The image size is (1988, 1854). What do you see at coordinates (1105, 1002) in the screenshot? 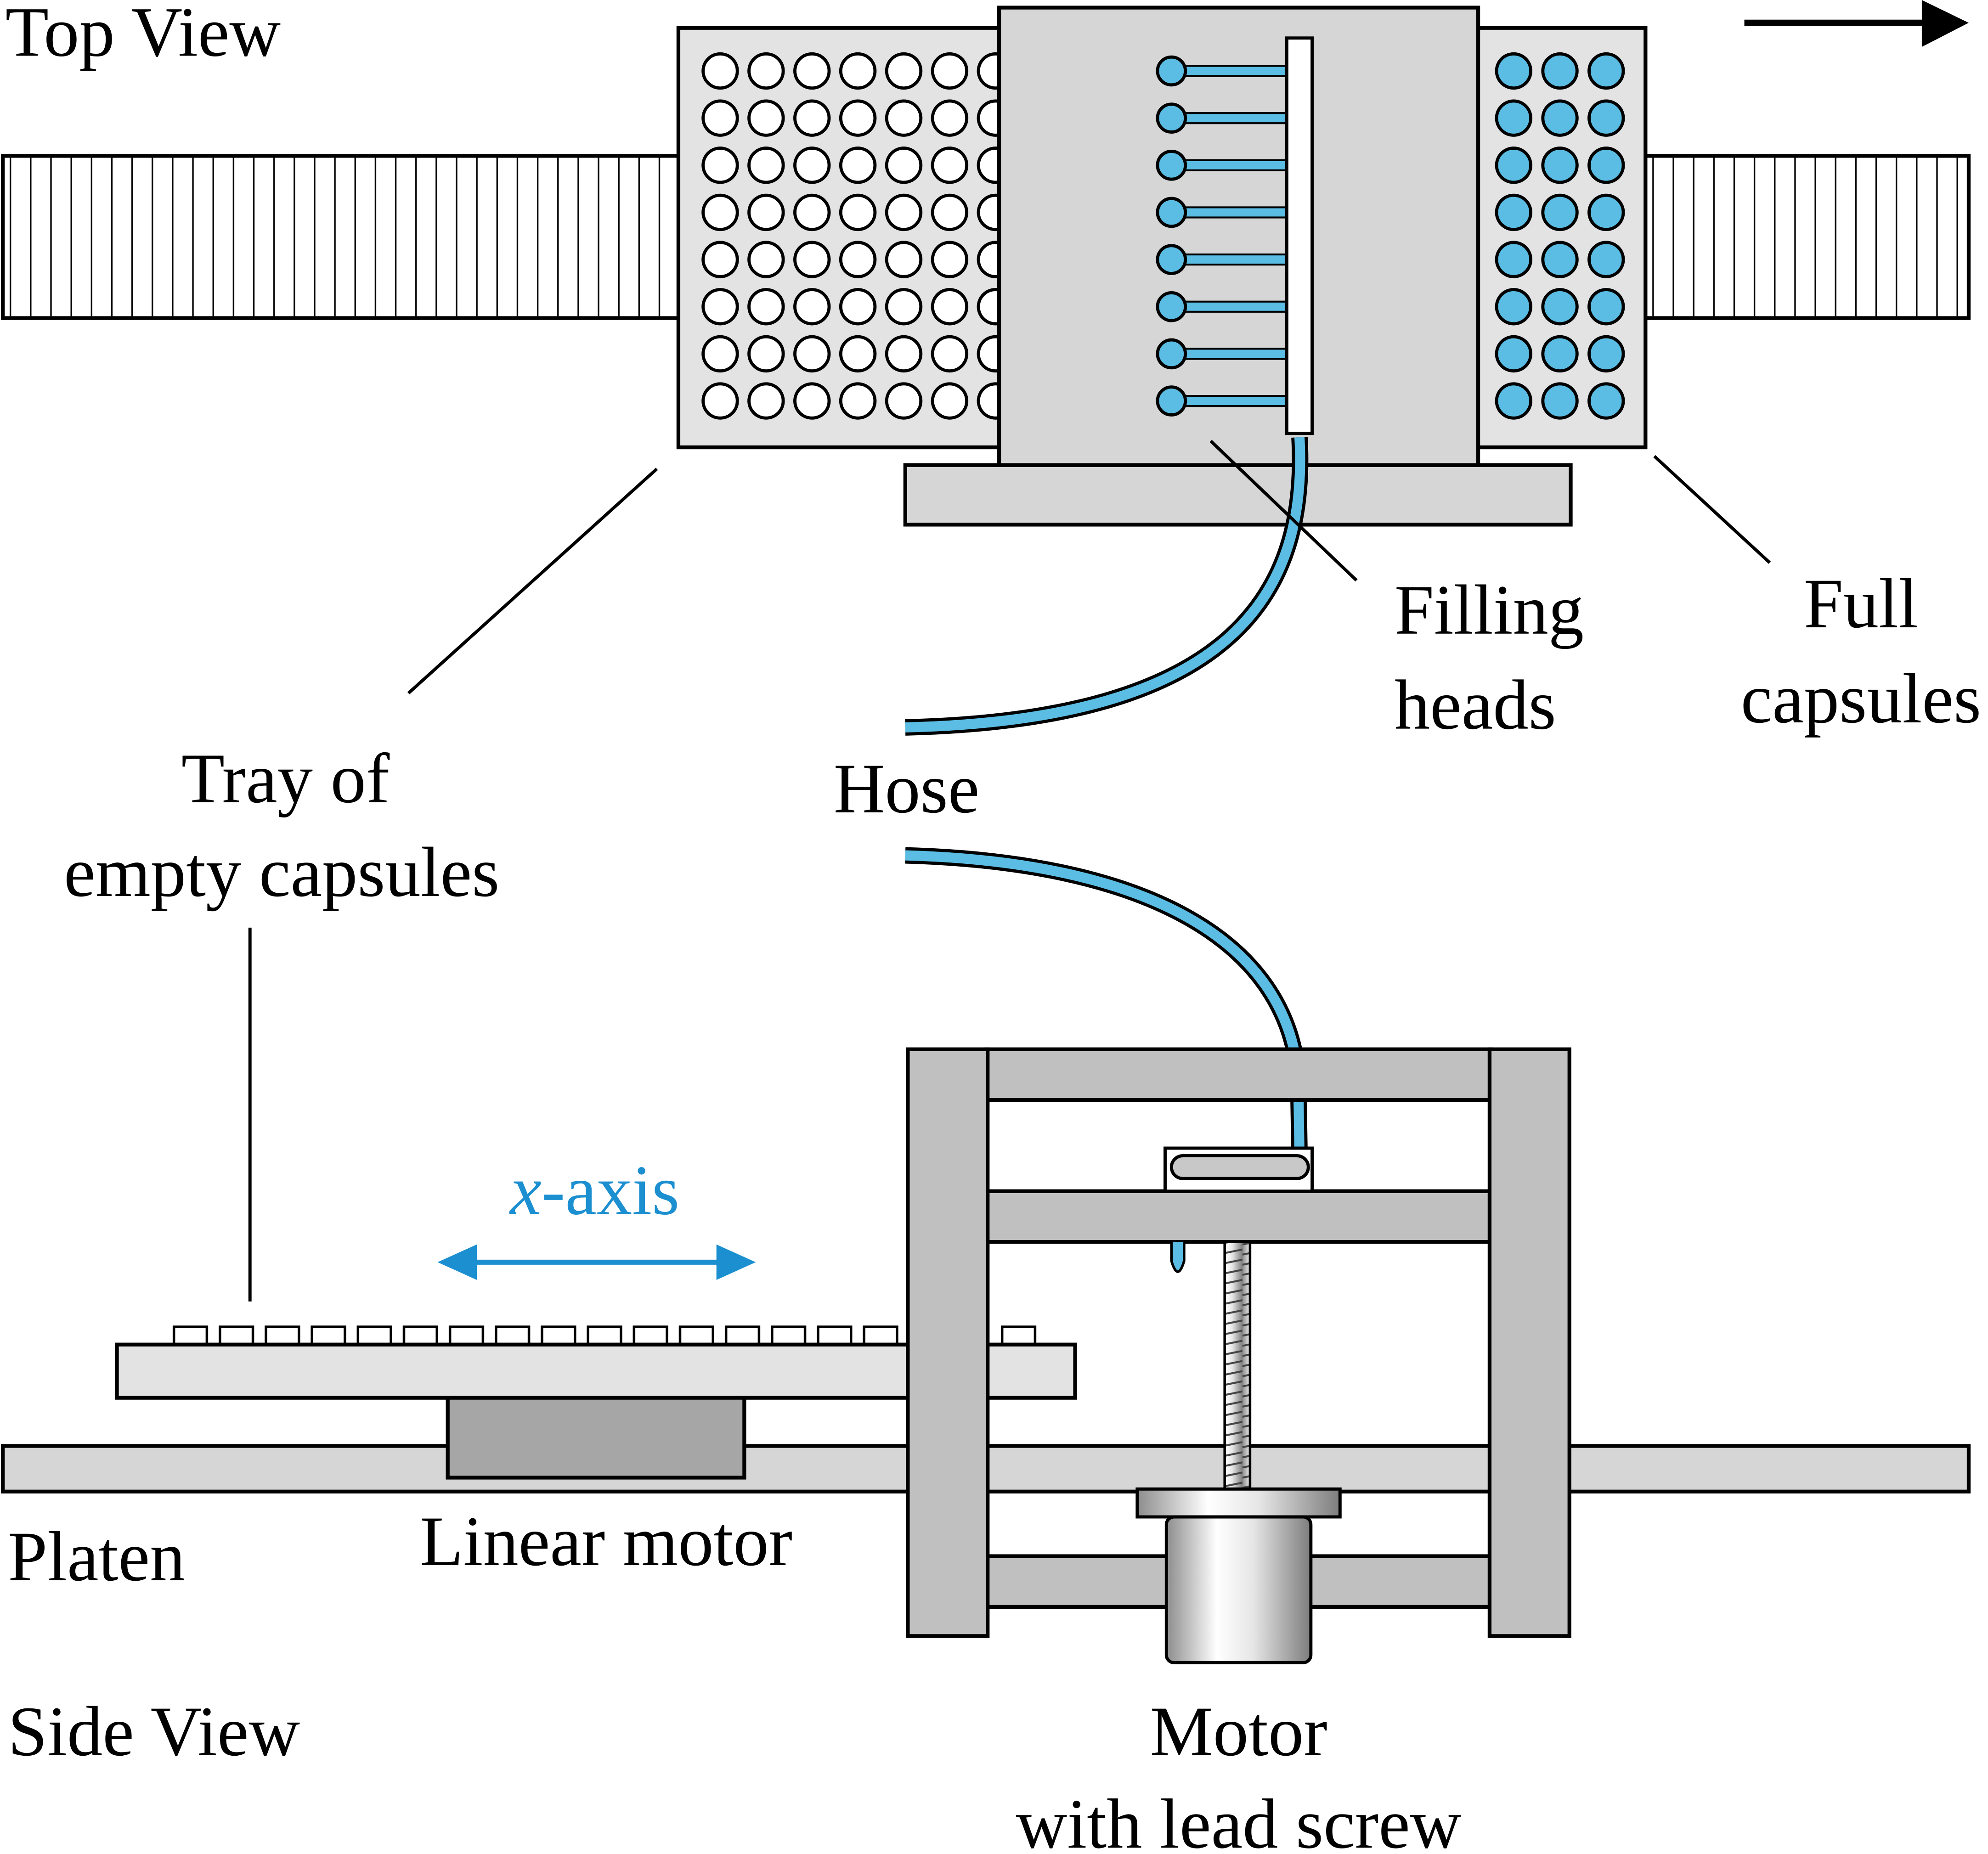
I see `hose-lower-fill` at bounding box center [1105, 1002].